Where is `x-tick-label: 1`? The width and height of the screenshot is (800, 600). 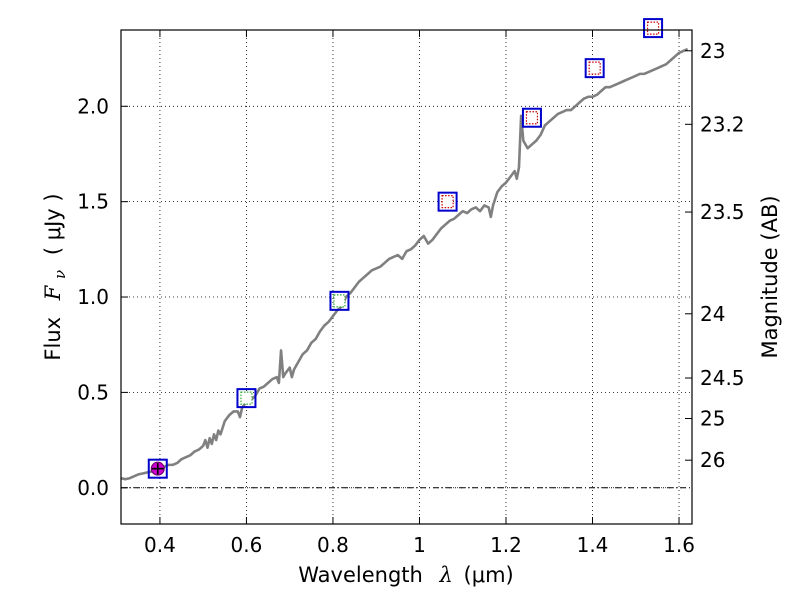 x-tick-label: 1 is located at coordinates (419, 545).